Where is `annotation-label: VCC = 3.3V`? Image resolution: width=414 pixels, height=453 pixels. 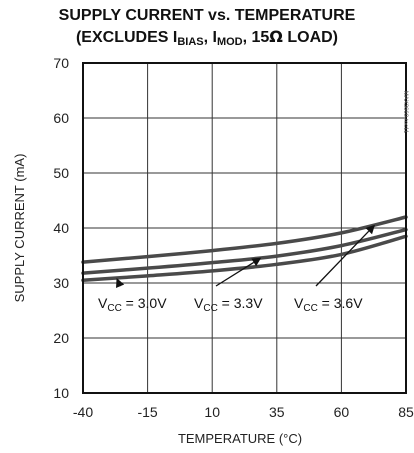 annotation-label: VCC = 3.3V is located at coordinates (228, 304).